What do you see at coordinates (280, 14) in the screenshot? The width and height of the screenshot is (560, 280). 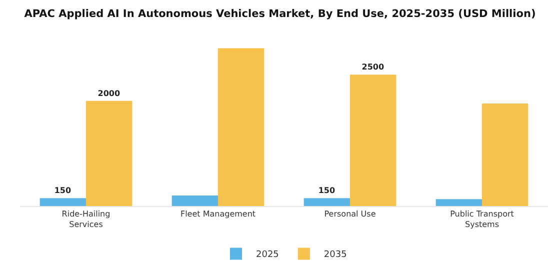 I see `chart-title: APAC Applied AI In Autonomous Vehicles Market, By End Use, 2025-2035 (USD Million)` at bounding box center [280, 14].